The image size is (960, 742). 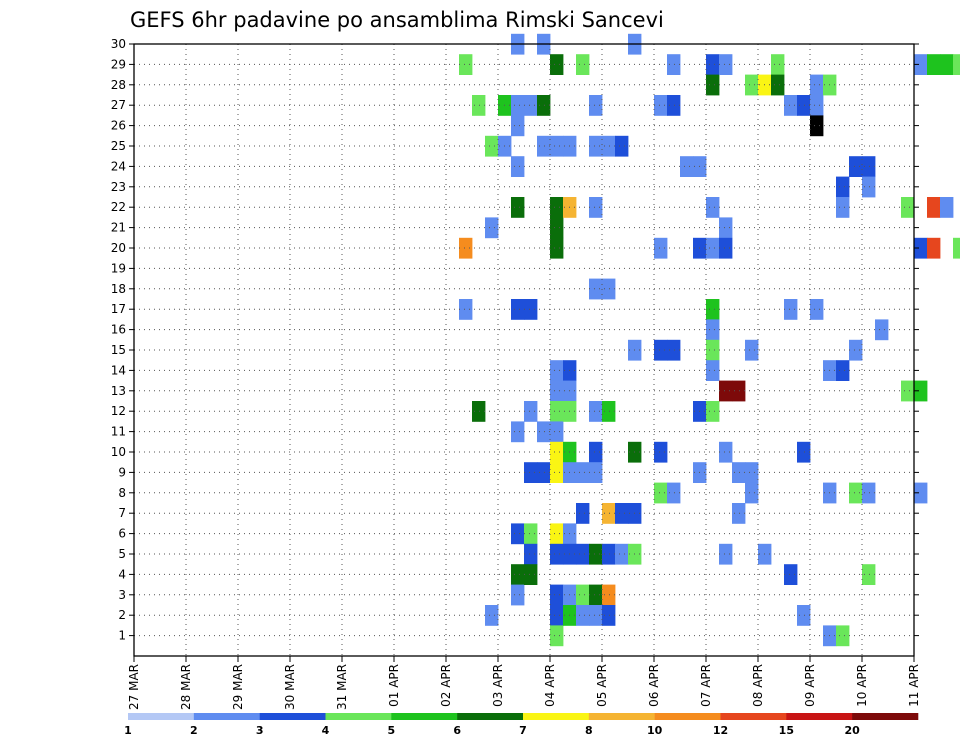 I want to click on colorbar-legend: 1 2 3 4 5 6 7 8 10 12 15 20, so click(x=521, y=725).